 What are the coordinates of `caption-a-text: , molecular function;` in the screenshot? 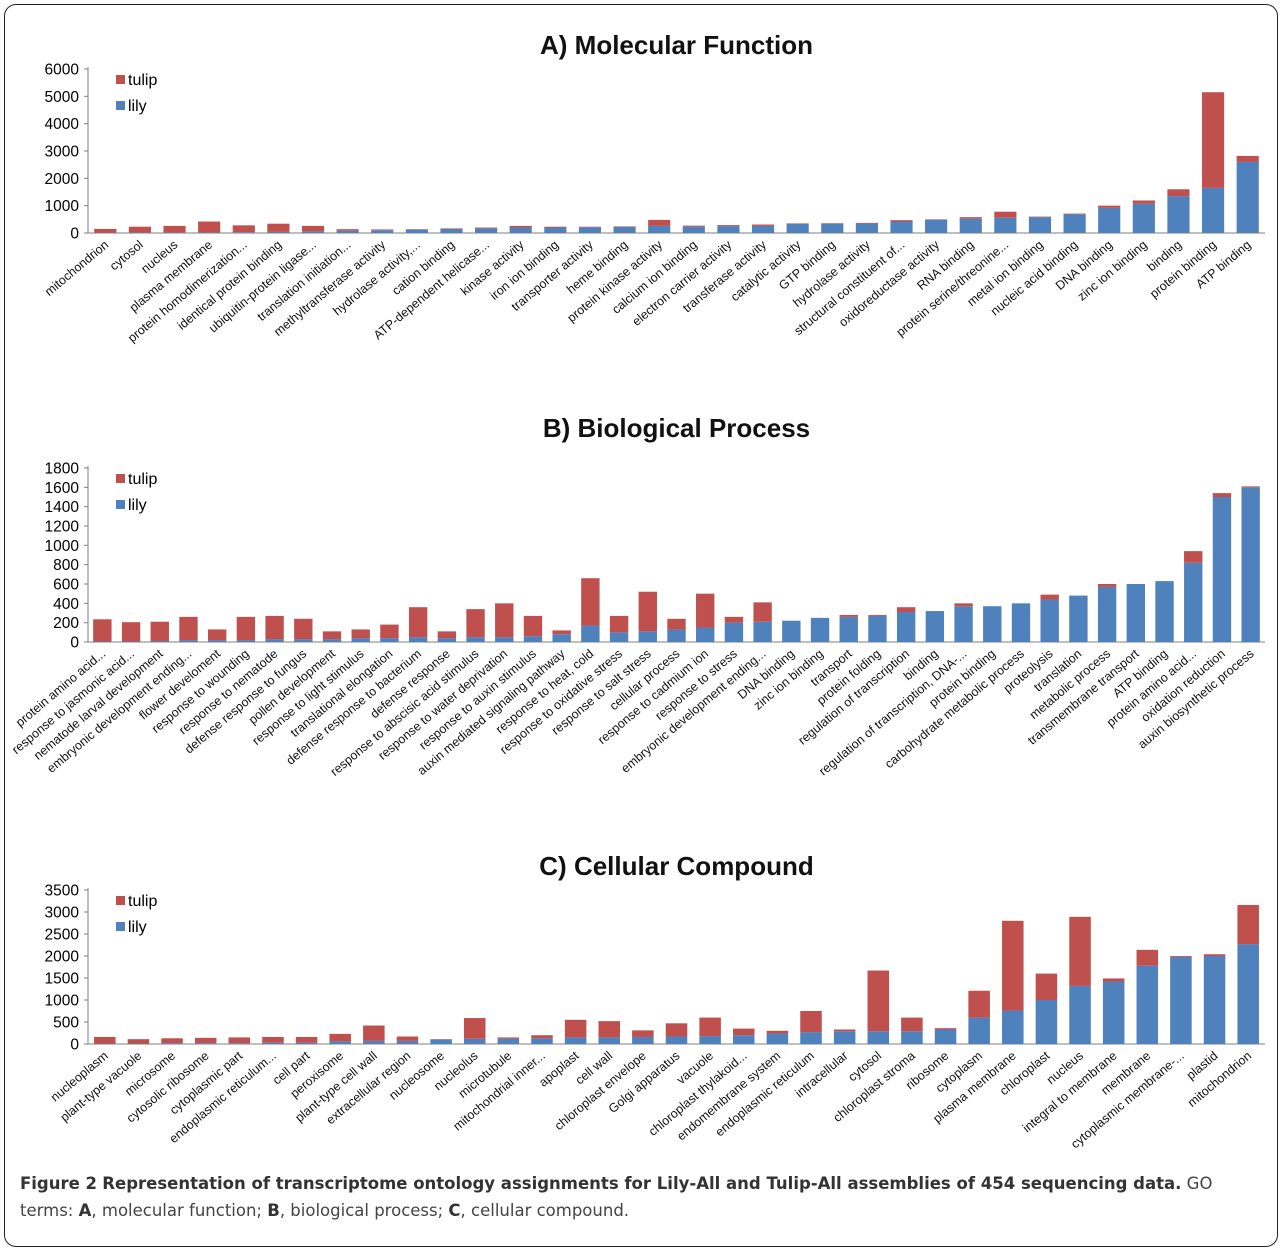 It's located at (179, 1210).